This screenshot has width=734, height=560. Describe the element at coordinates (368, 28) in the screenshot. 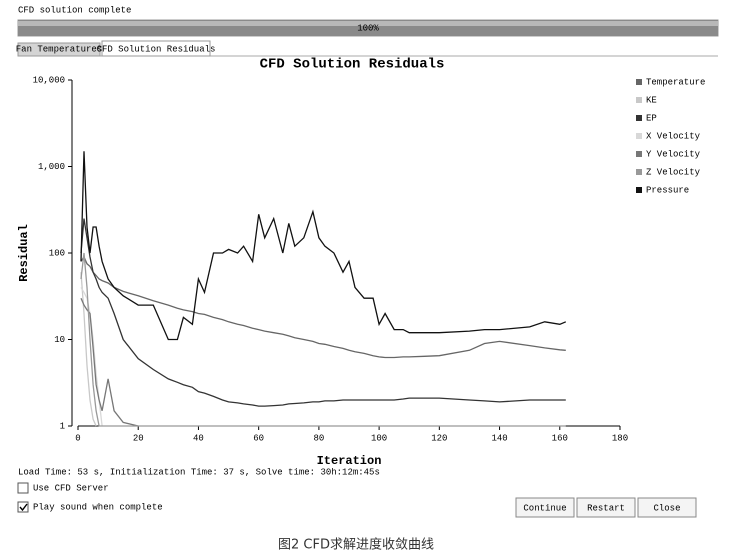

I see `progress-label: 100%` at that location.